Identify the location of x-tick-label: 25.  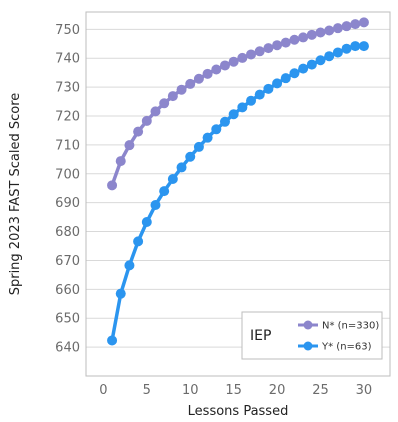
(320, 390).